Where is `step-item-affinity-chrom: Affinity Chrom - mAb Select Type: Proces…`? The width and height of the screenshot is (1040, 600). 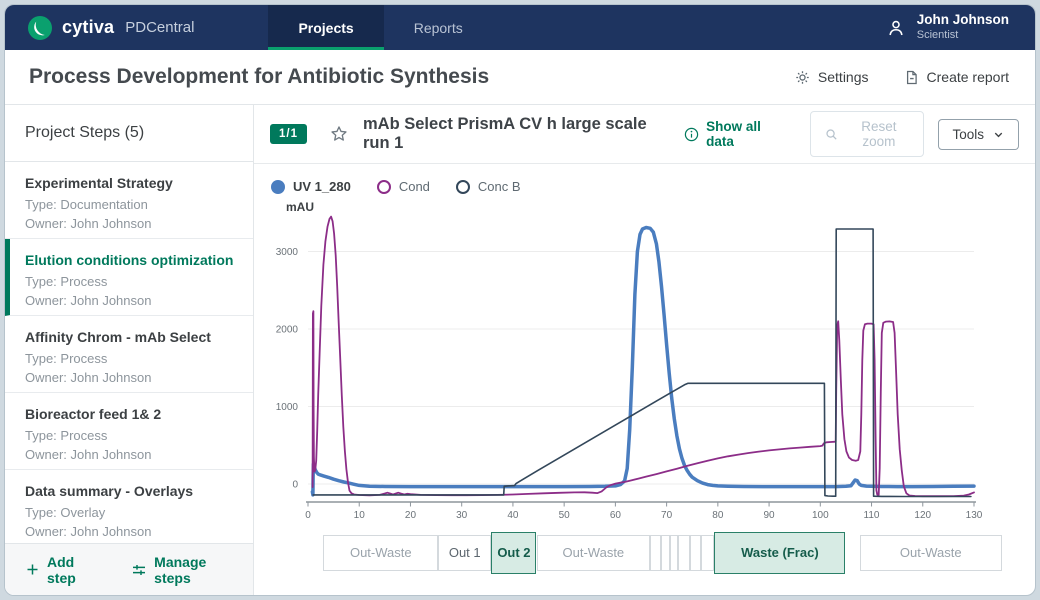
step-item-affinity-chrom: Affinity Chrom - mAb Select Type: Proces… is located at coordinates (129, 354).